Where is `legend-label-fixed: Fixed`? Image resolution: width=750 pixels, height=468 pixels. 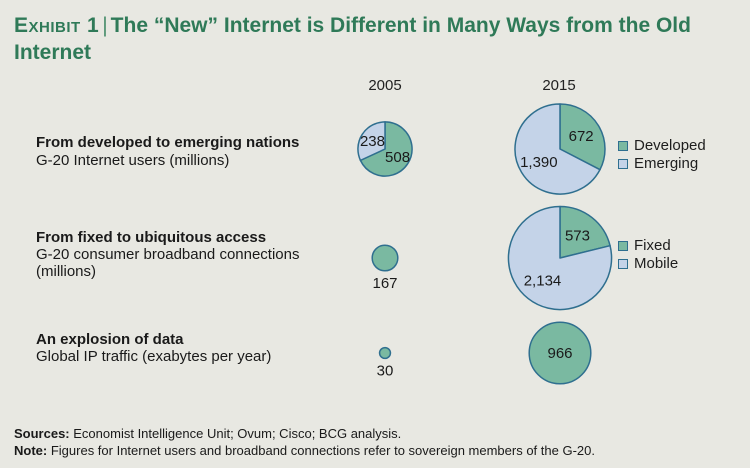
legend-label-fixed: Fixed is located at coordinates (652, 245).